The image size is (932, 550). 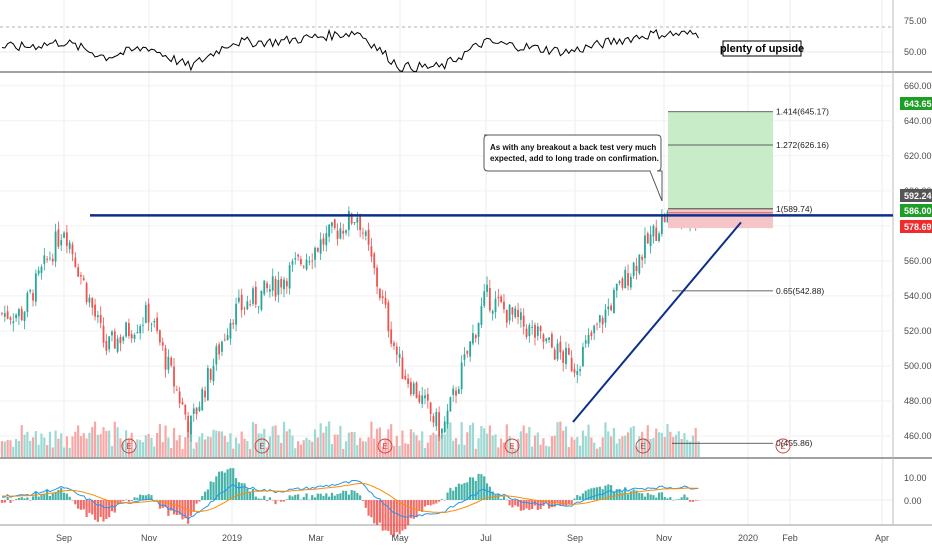 I want to click on time-axis-label: Jul, so click(x=486, y=538).